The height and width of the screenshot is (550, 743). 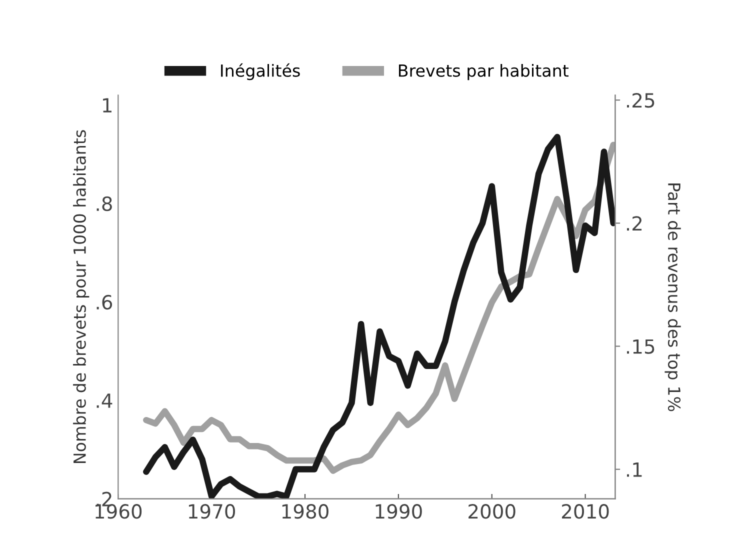 I want to click on y2-tick-label: .25, so click(x=640, y=100).